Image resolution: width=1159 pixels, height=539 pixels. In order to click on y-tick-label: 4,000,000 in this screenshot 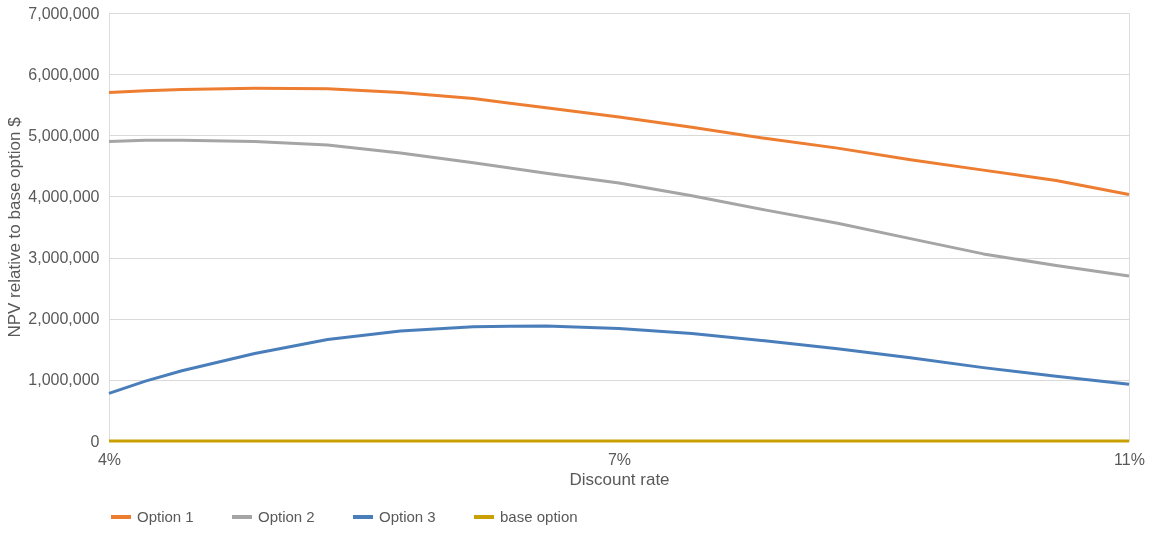, I will do `click(64, 196)`.